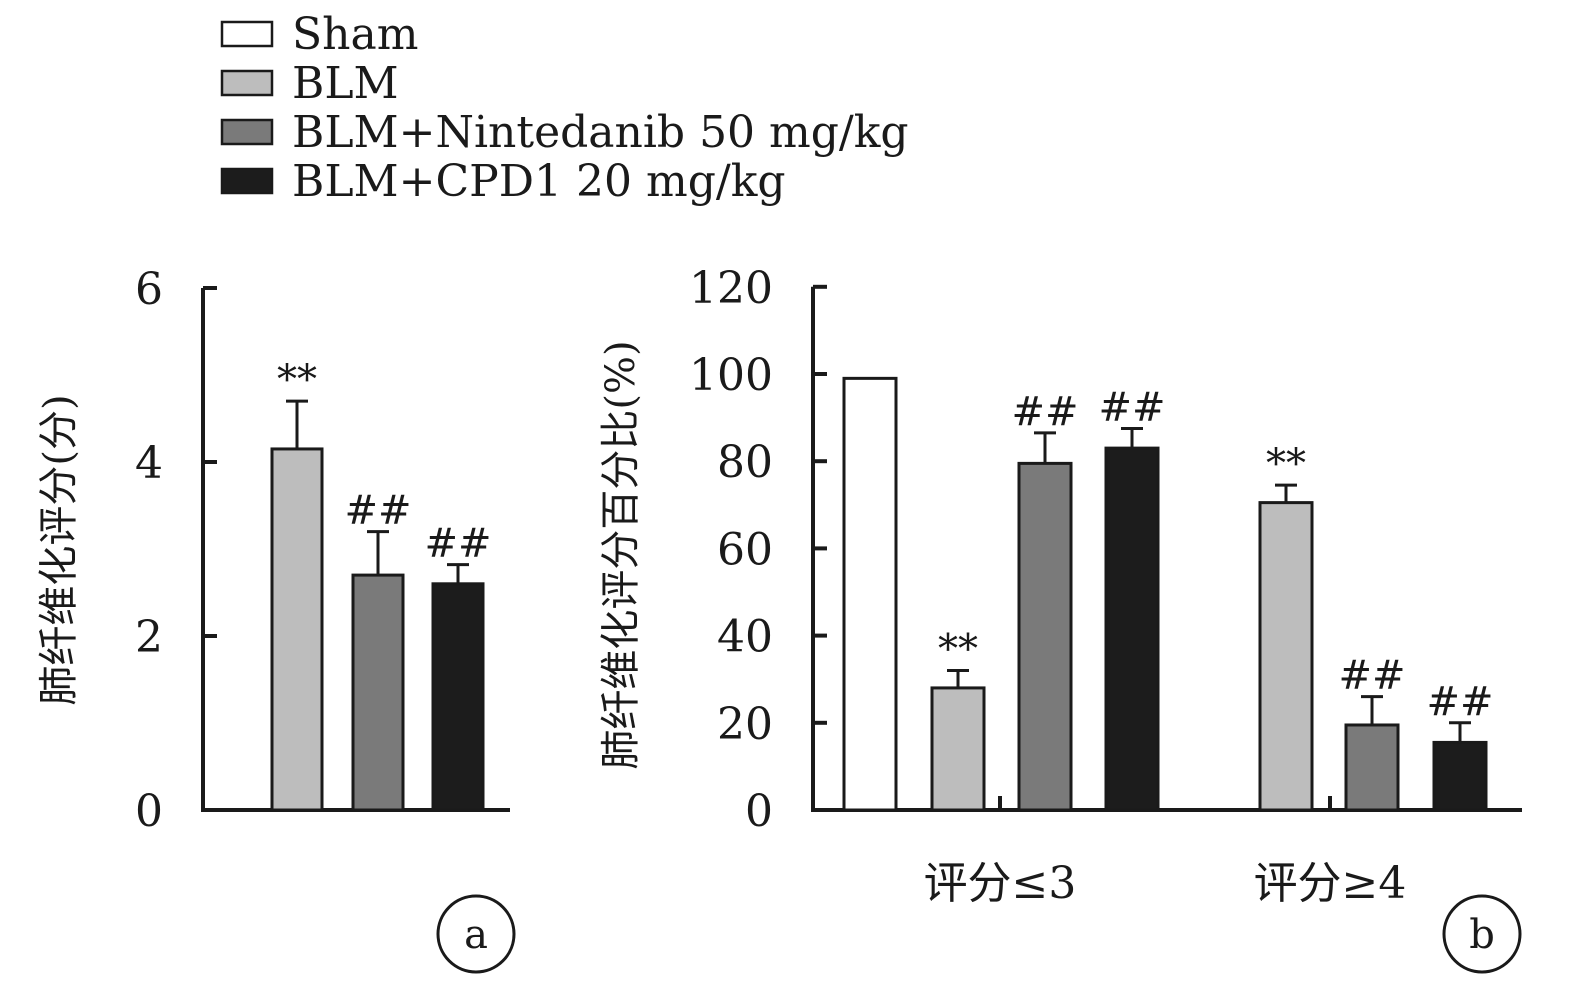 The image size is (1575, 984). I want to click on panel-b-panel-circle, so click(1482, 934).